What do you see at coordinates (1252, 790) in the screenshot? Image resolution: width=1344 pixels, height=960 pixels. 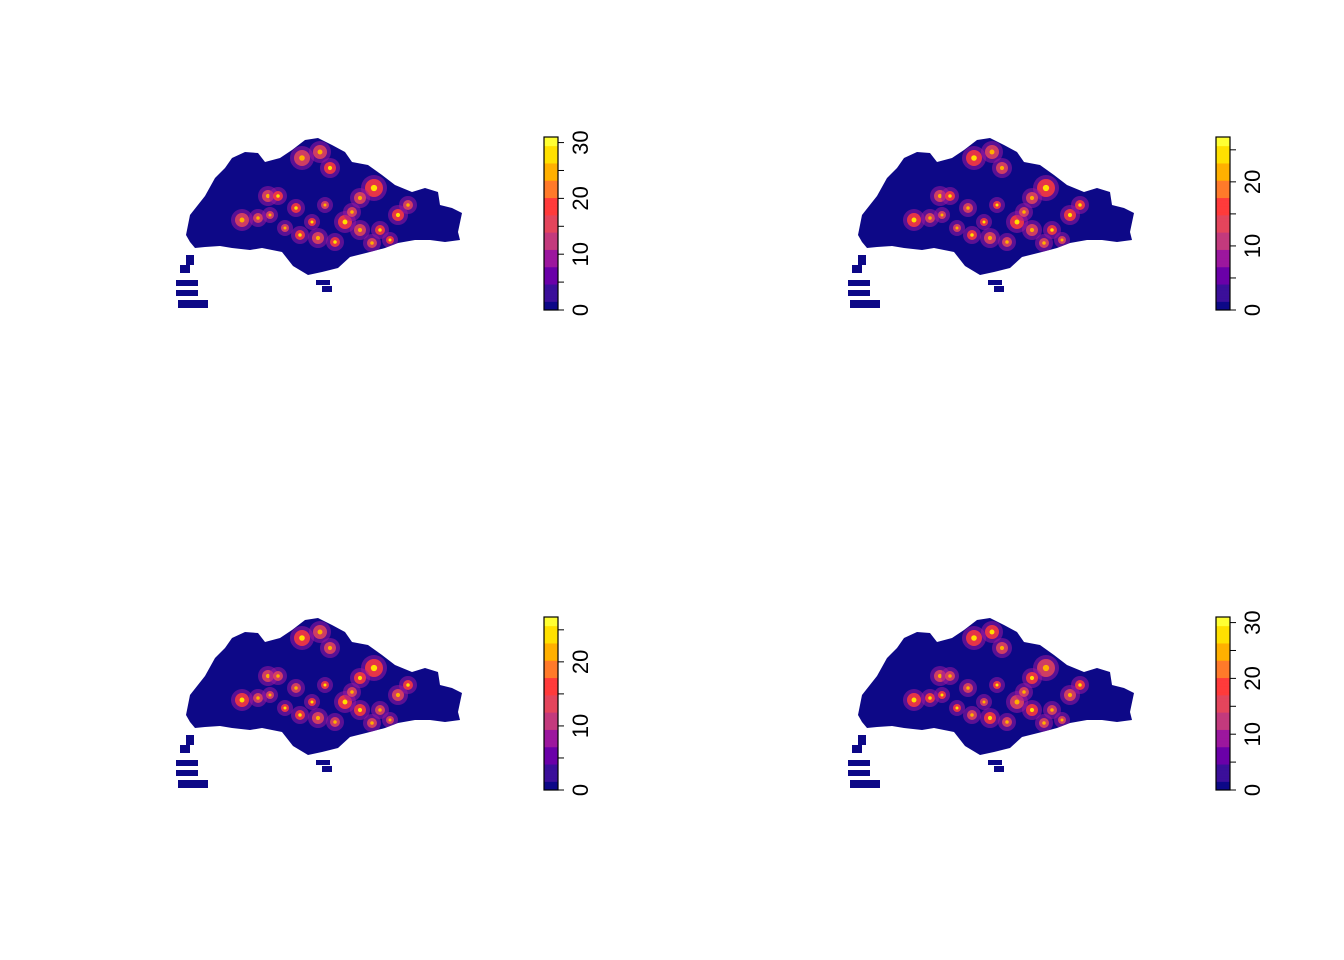 I see `colorbar-tick-label: 0` at bounding box center [1252, 790].